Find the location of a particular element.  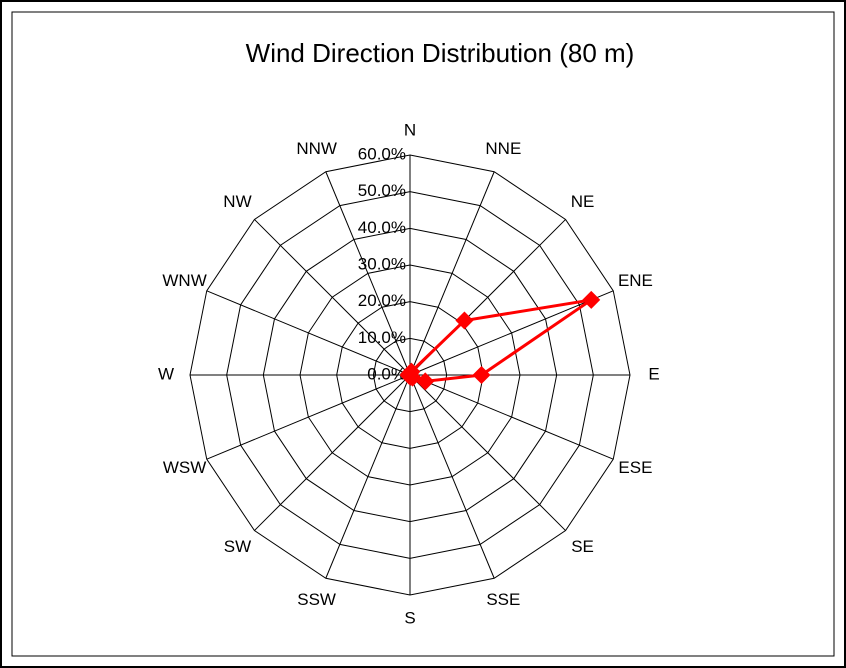

category-label: SSE is located at coordinates (503, 599).